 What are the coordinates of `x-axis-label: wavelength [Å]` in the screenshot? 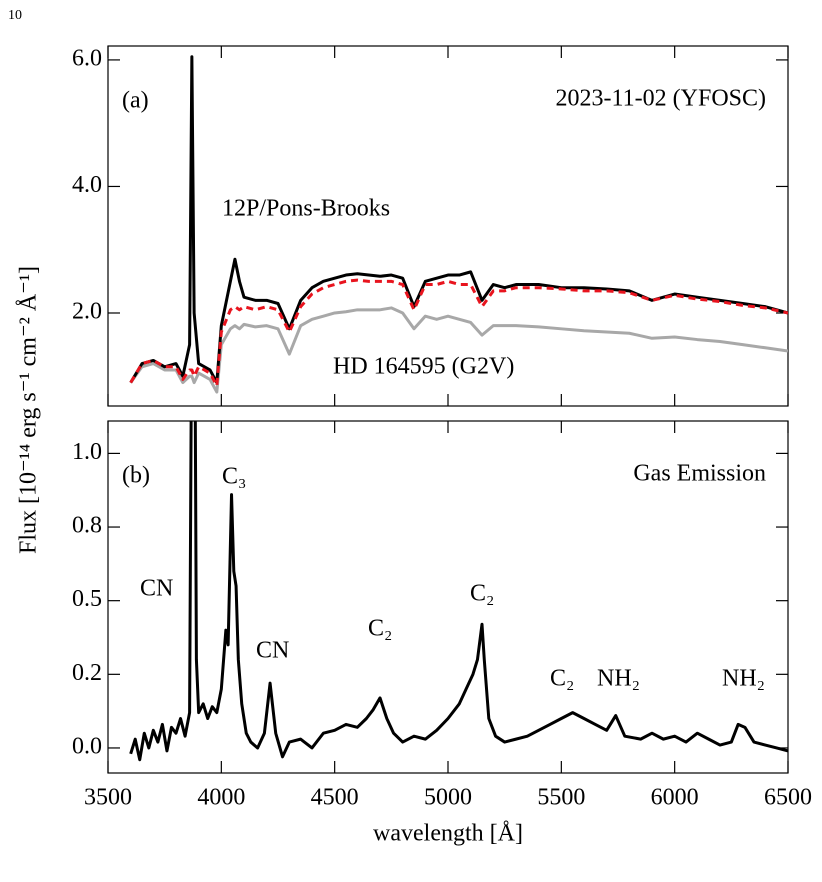 It's located at (448, 834).